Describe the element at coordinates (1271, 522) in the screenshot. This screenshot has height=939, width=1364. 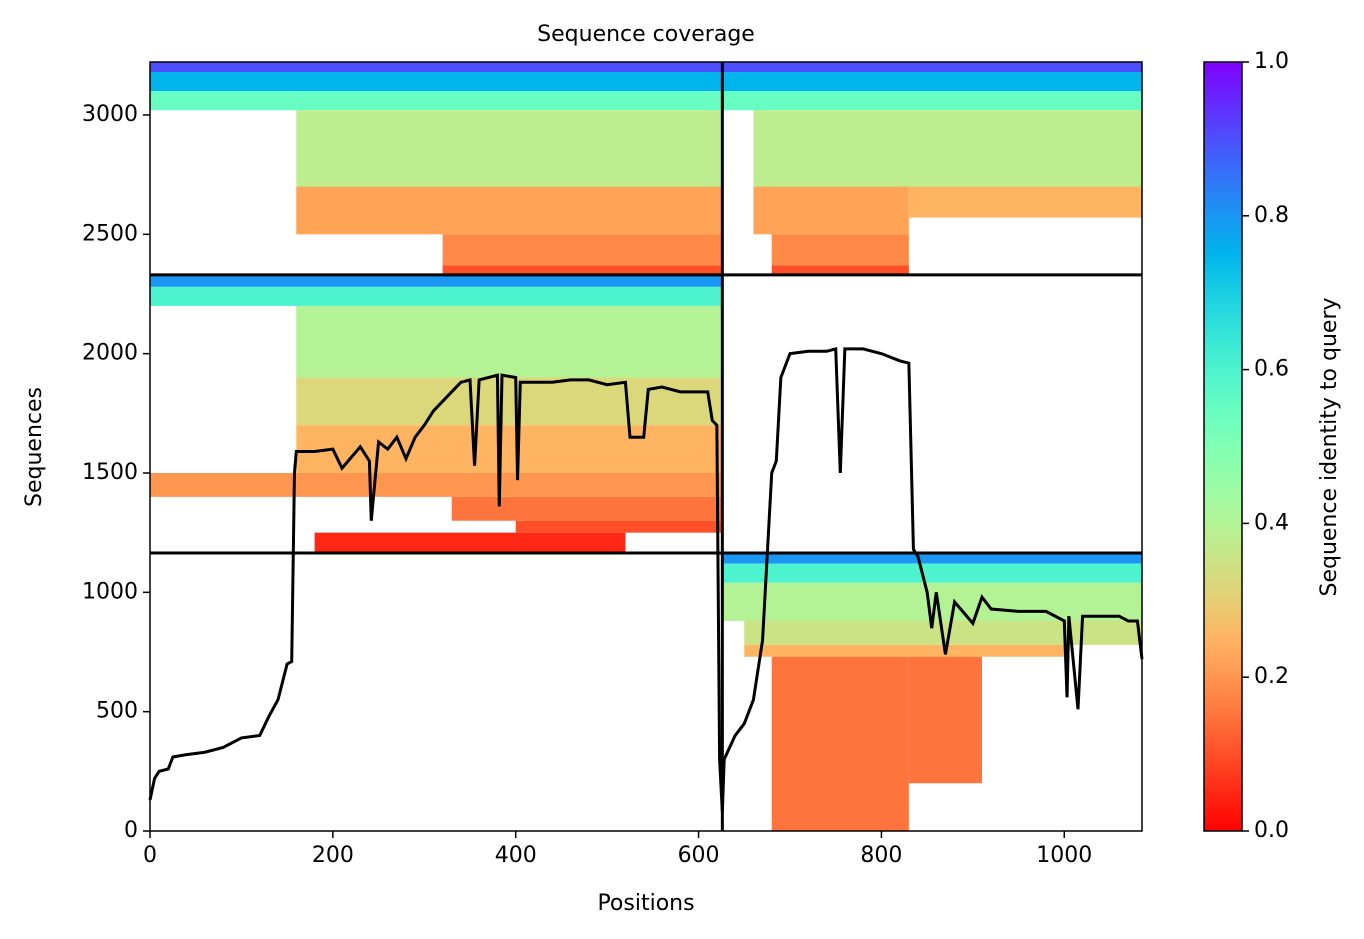
I see `colorbar-tick-label: 0.4` at that location.